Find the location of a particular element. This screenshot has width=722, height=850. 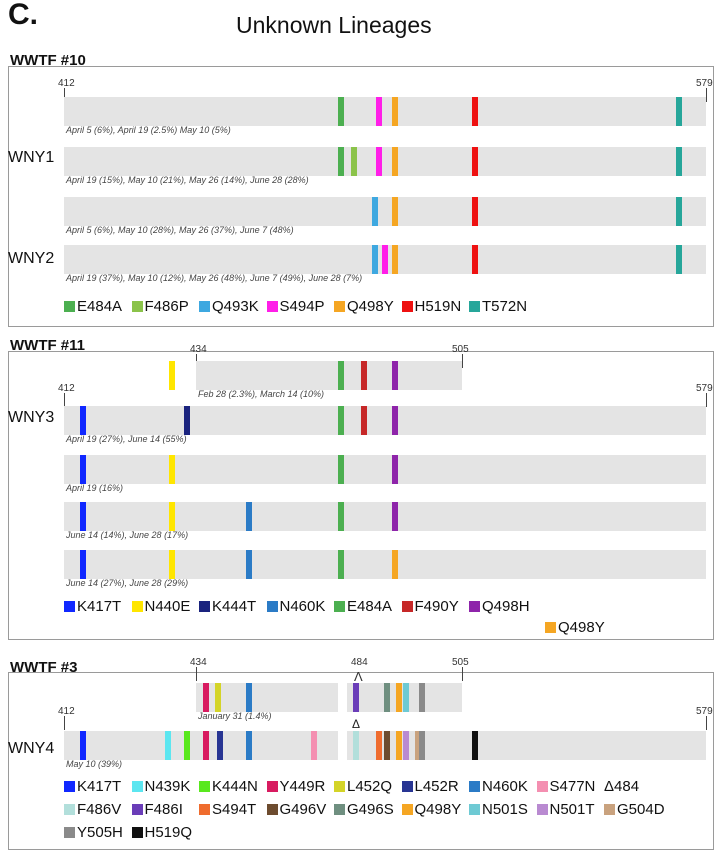

legend-label: L452Q is located at coordinates (370, 786).